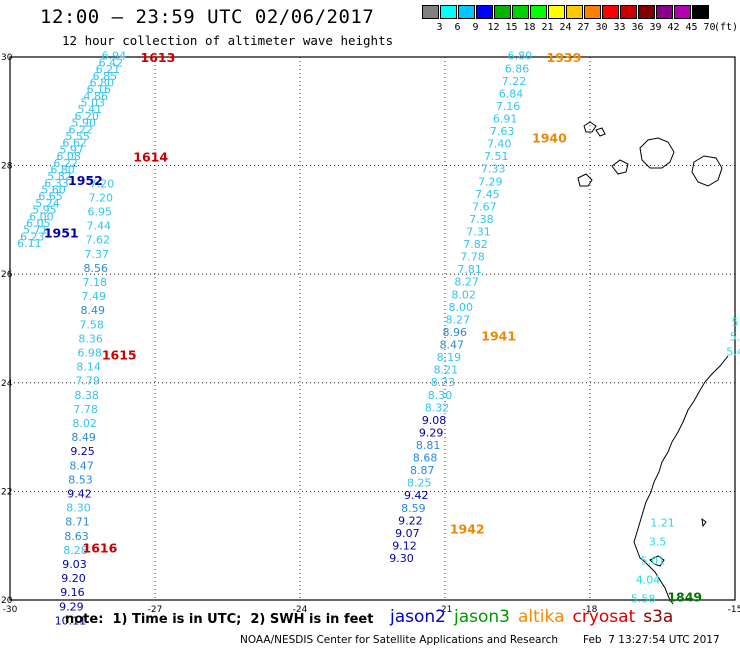 The width and height of the screenshot is (740, 650). I want to click on wave-height-value: 6.42, so click(111, 62).